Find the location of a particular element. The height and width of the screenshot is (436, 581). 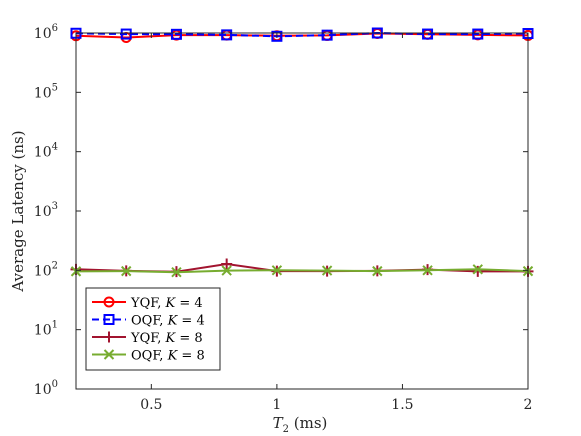

legend-label: OQF, K = 8 is located at coordinates (168, 356).